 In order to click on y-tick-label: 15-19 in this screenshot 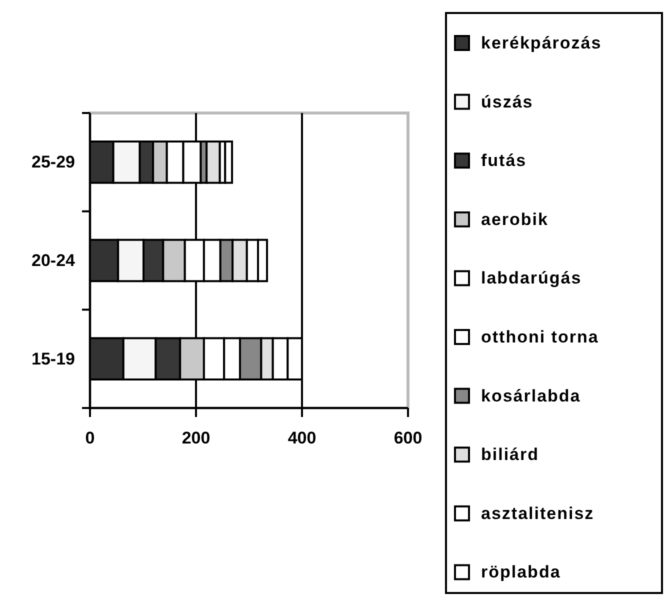, I will do `click(53, 358)`.